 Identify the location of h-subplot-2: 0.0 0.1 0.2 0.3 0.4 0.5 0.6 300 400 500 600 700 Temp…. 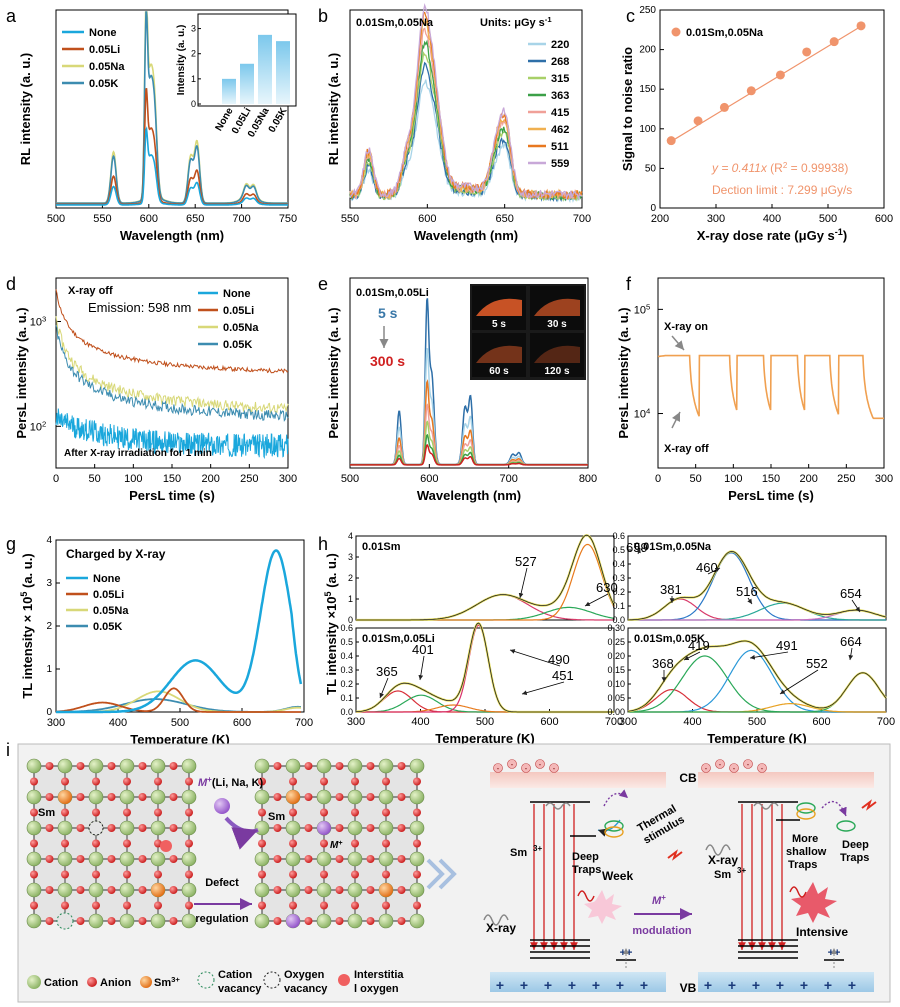
(481, 683).